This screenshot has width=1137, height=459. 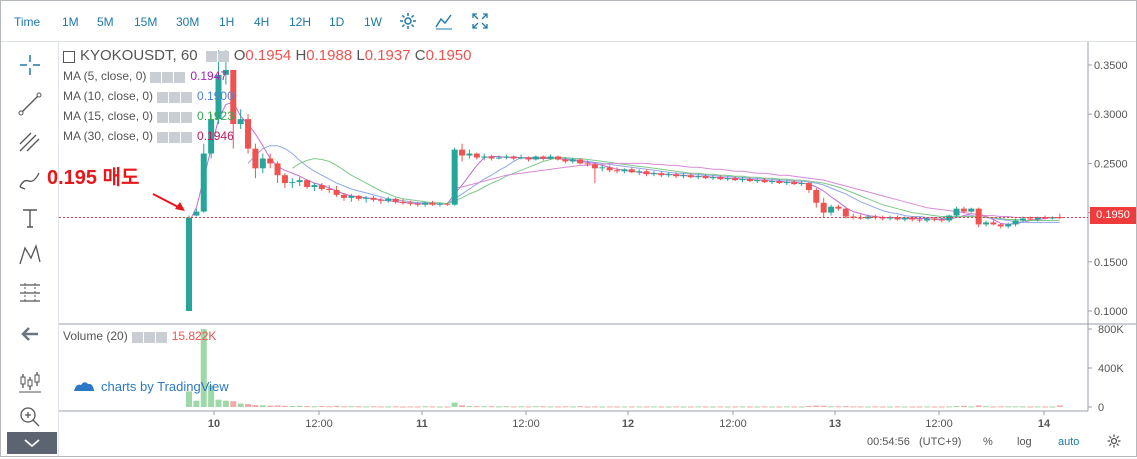 What do you see at coordinates (227, 22) in the screenshot?
I see `timeframe-1h: 1H` at bounding box center [227, 22].